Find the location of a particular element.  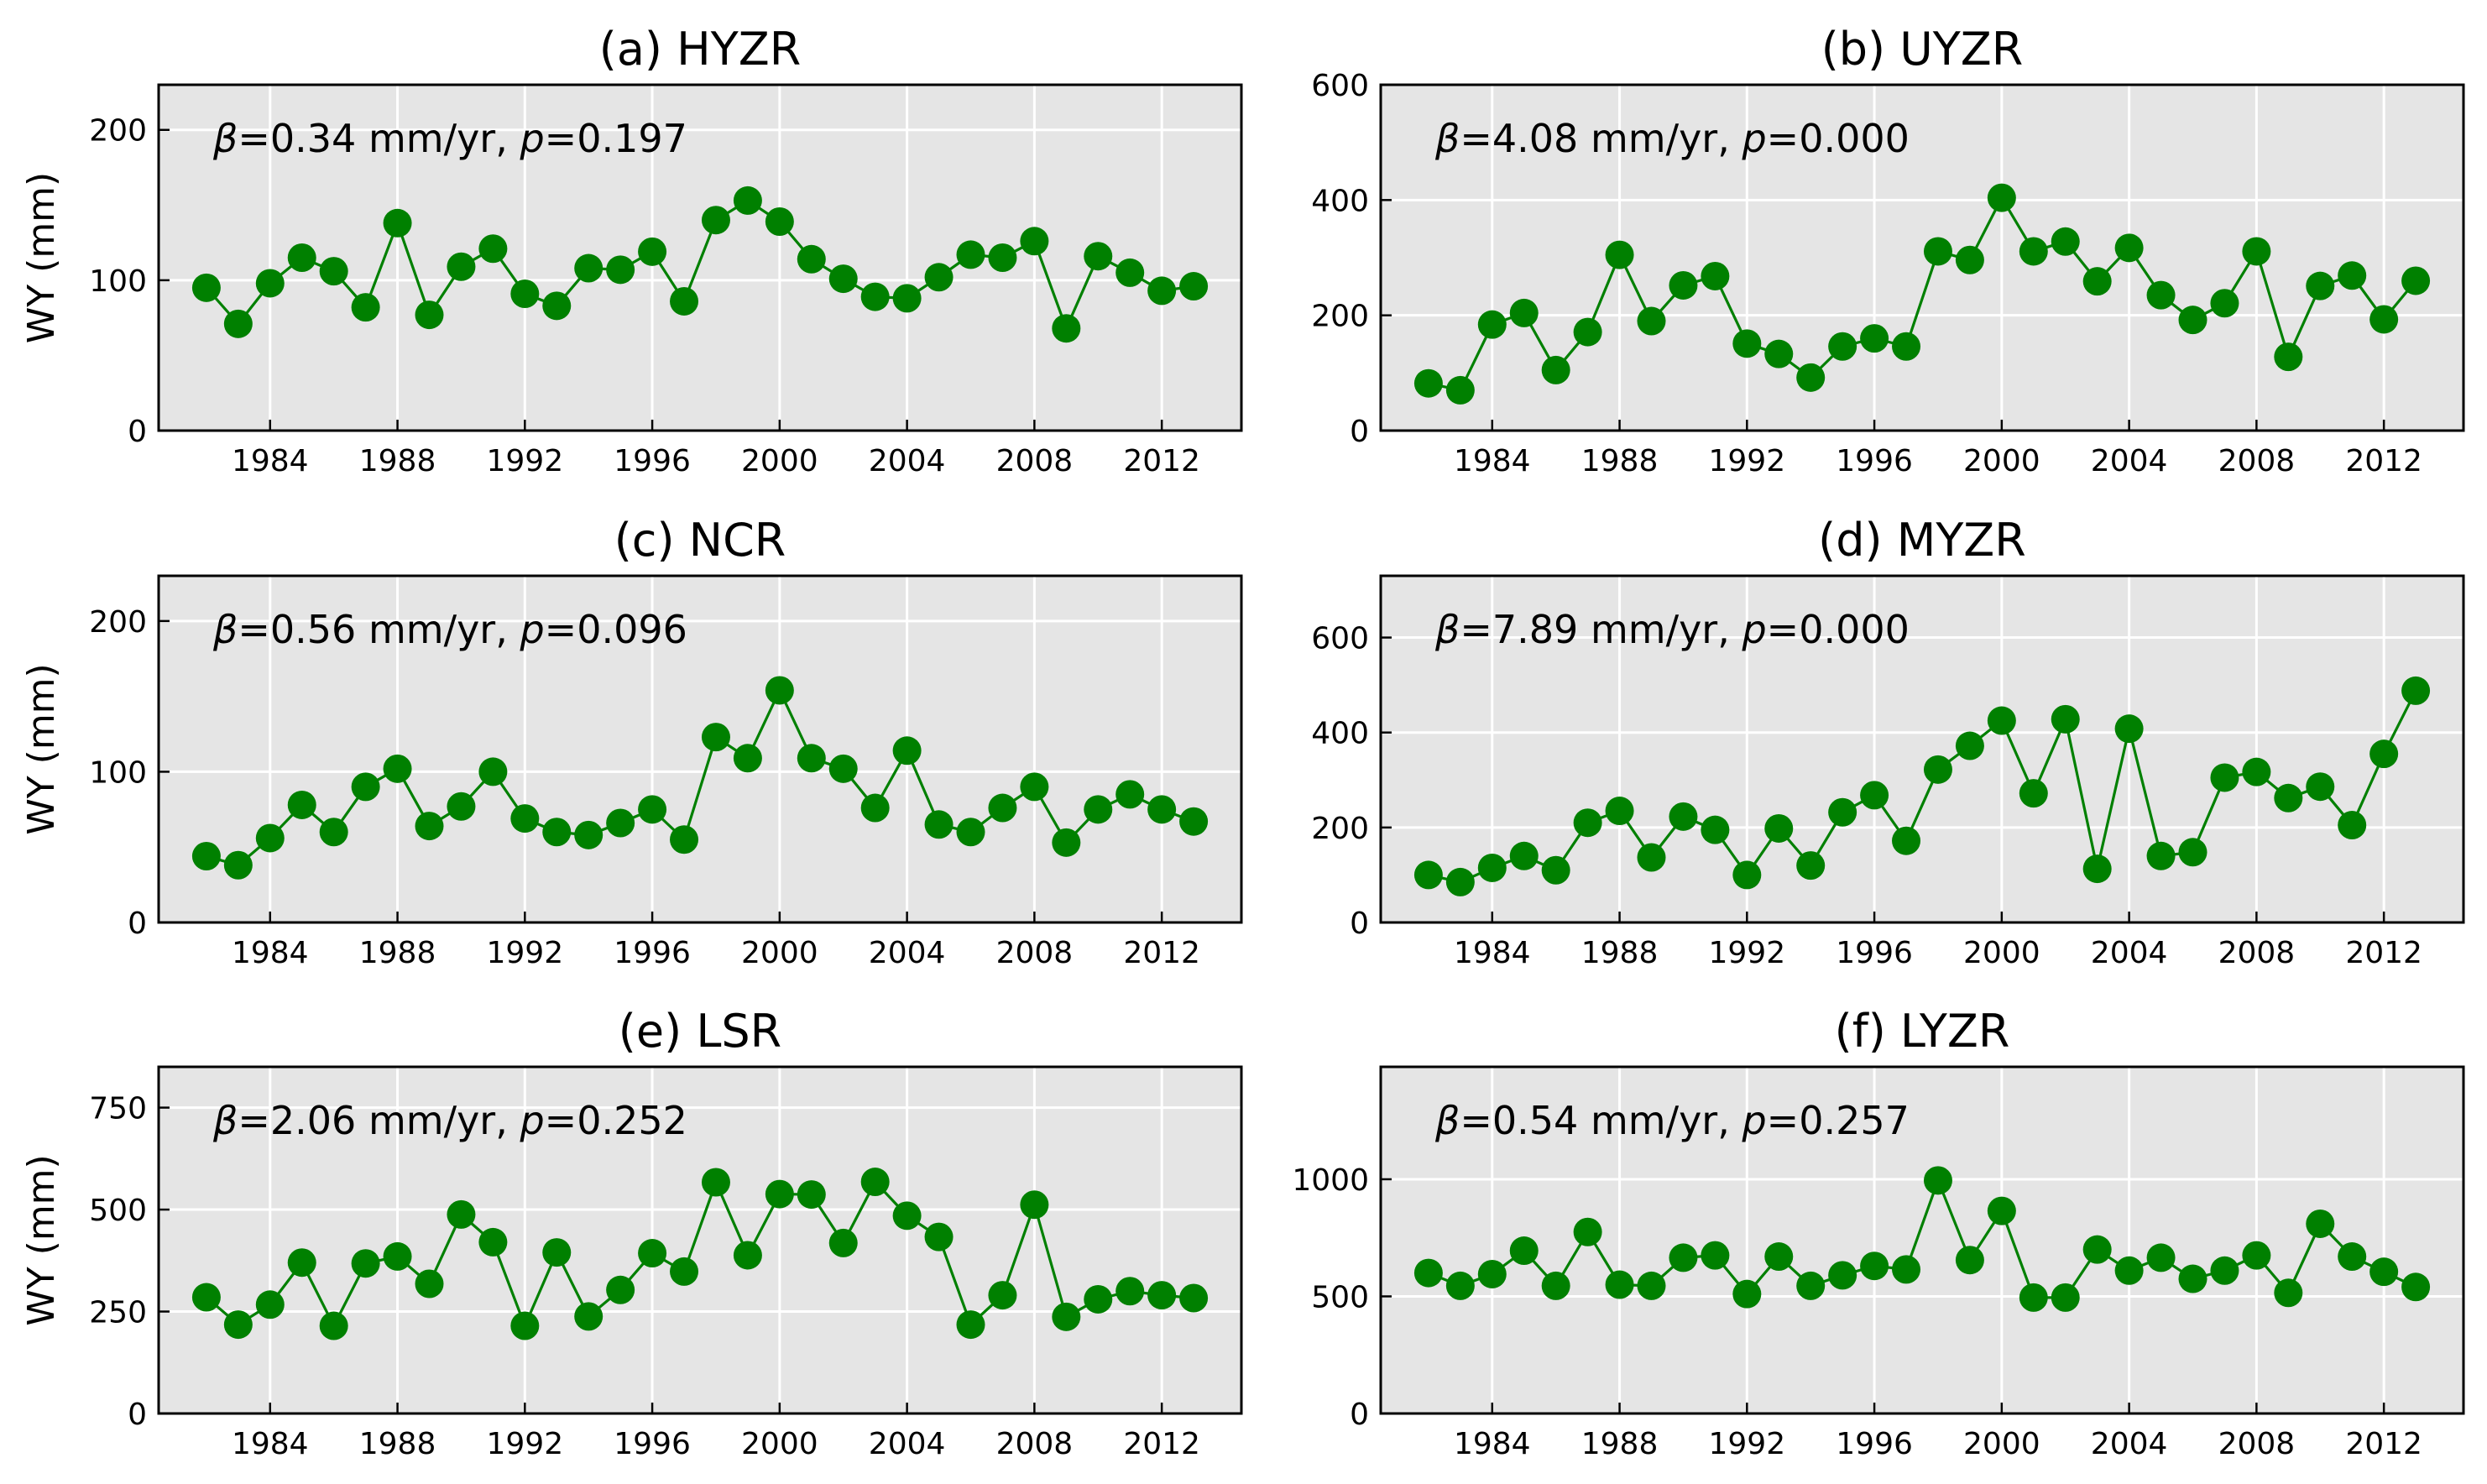

data-point-1983 is located at coordinates (1460, 881).